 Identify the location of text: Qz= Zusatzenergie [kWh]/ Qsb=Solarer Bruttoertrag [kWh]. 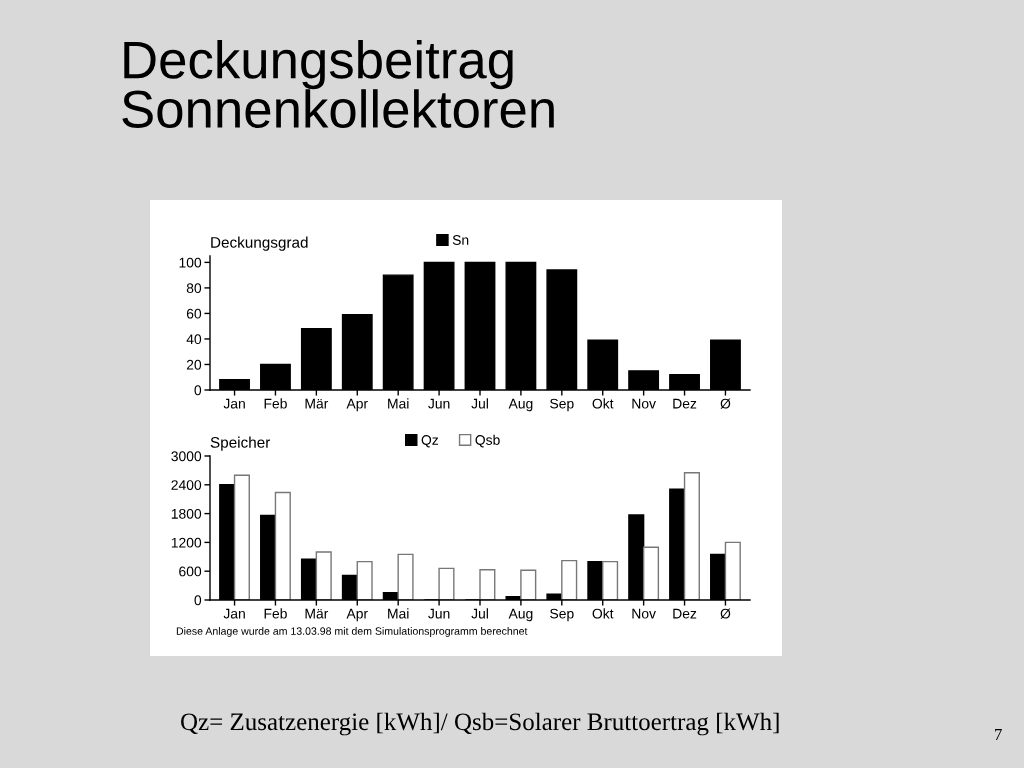
(480, 724).